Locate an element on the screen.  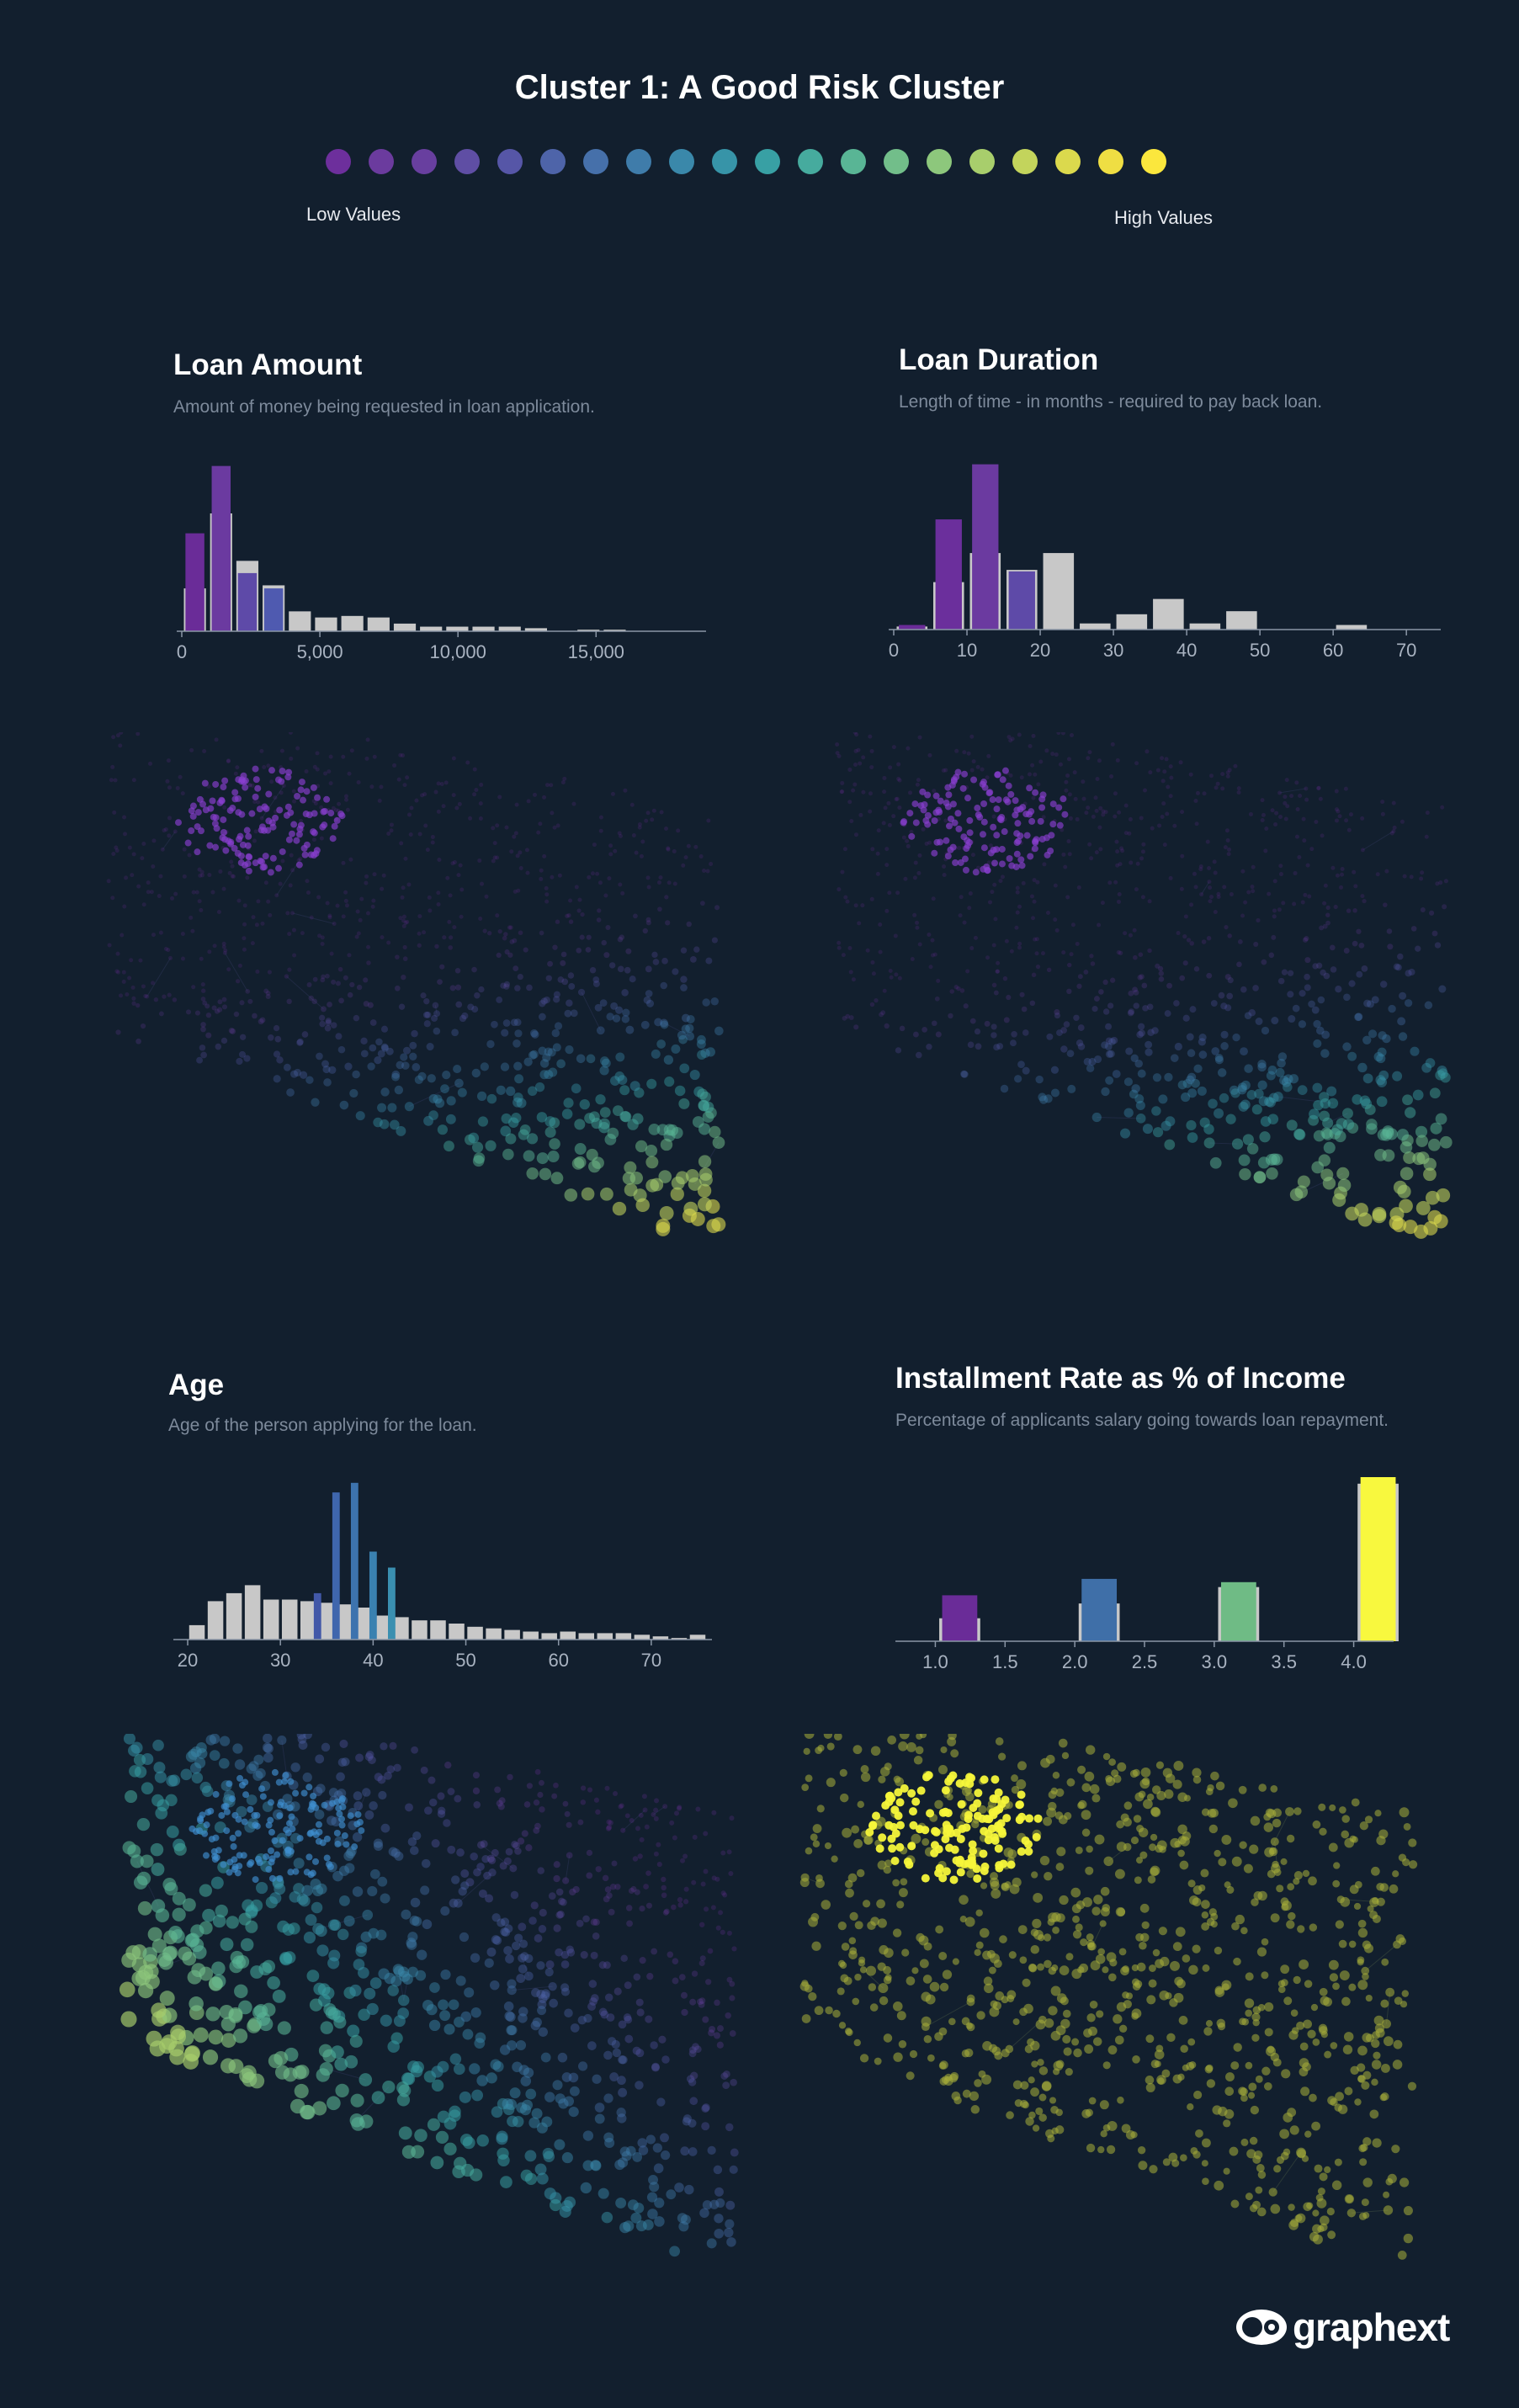
x-tick-label: 40 is located at coordinates (1186, 650).